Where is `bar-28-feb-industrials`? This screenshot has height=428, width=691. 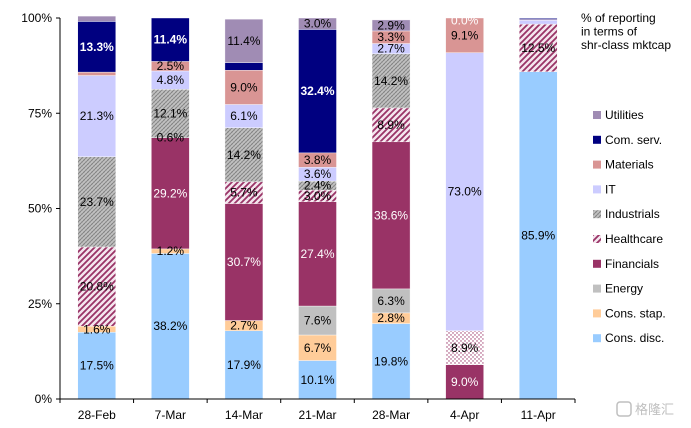
bar-28-feb-industrials is located at coordinates (96, 202).